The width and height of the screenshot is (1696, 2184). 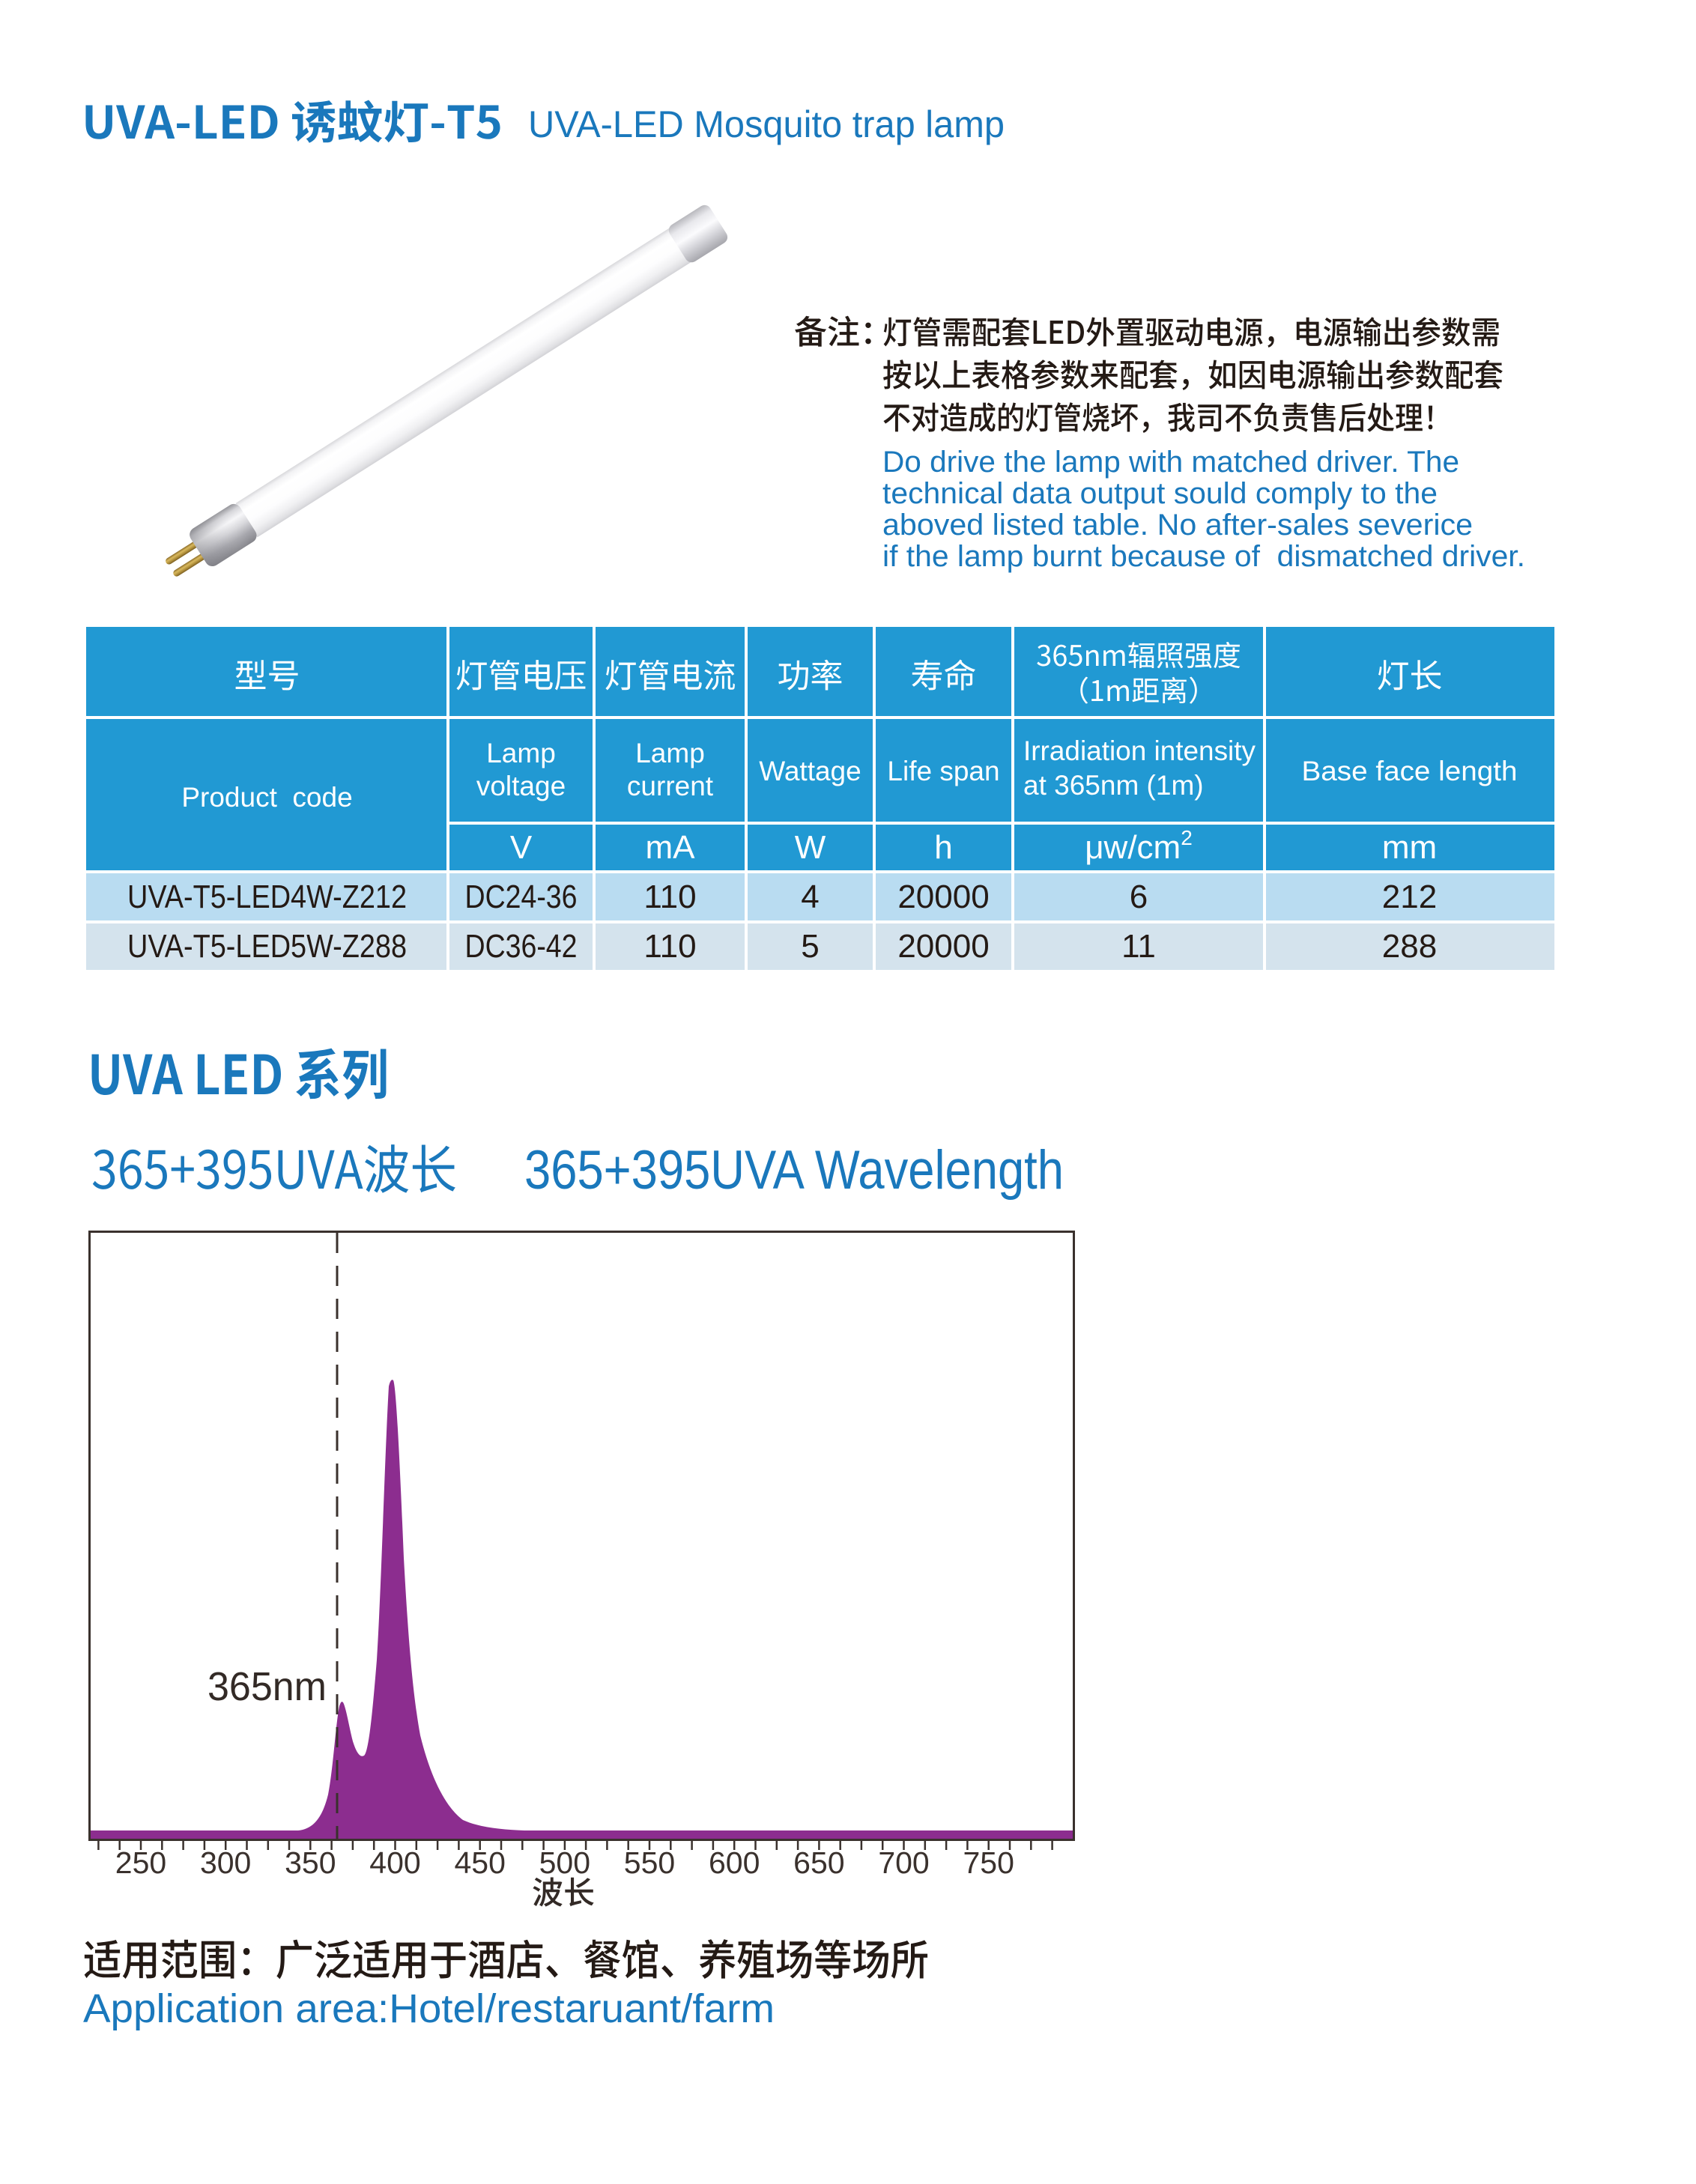 What do you see at coordinates (734, 1862) in the screenshot?
I see `svg-text: 600` at bounding box center [734, 1862].